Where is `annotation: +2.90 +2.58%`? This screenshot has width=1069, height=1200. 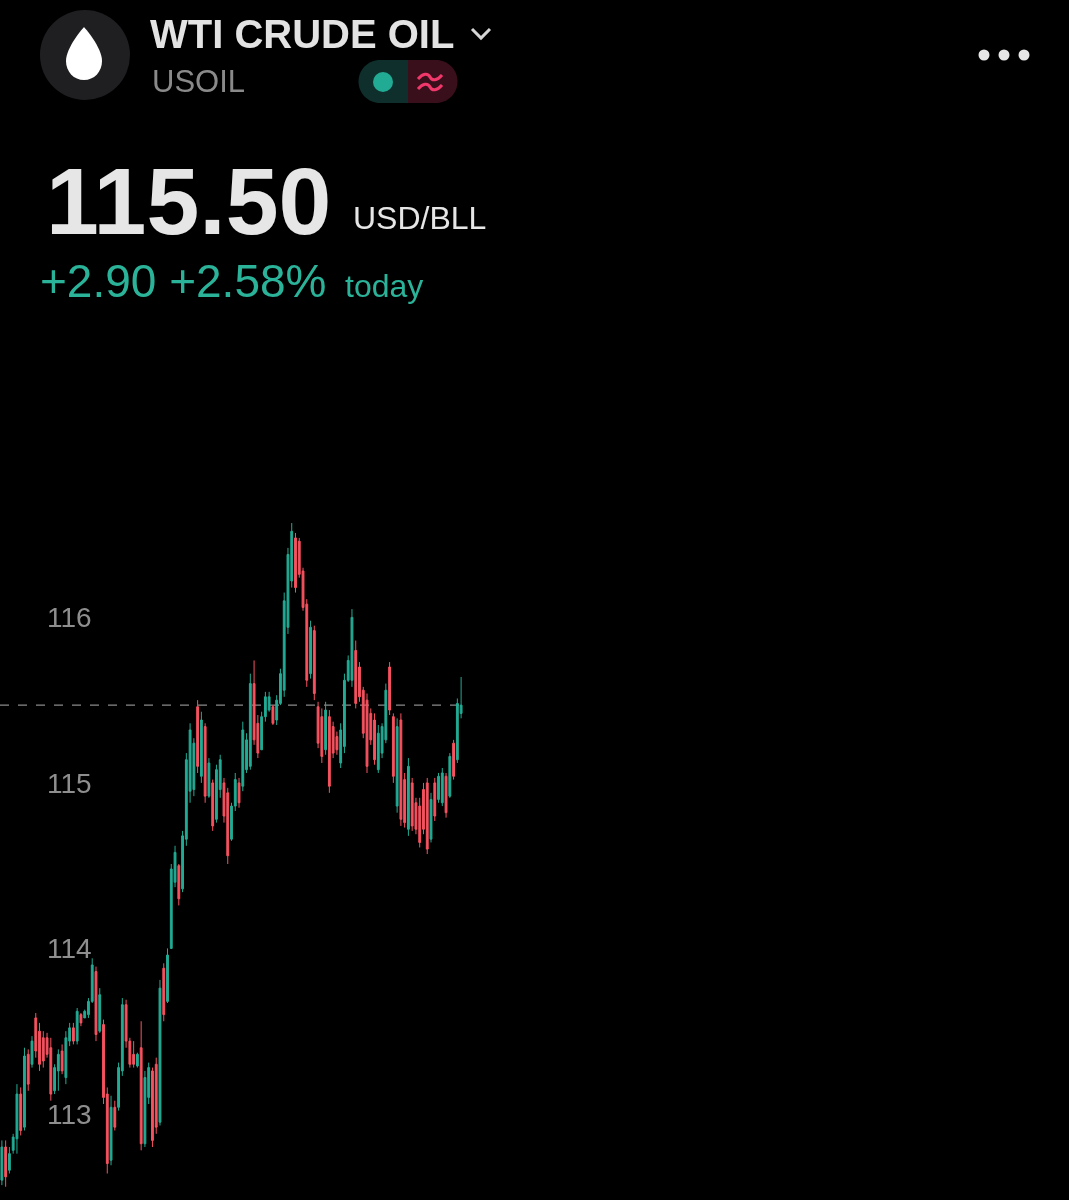 annotation: +2.90 +2.58% is located at coordinates (183, 281).